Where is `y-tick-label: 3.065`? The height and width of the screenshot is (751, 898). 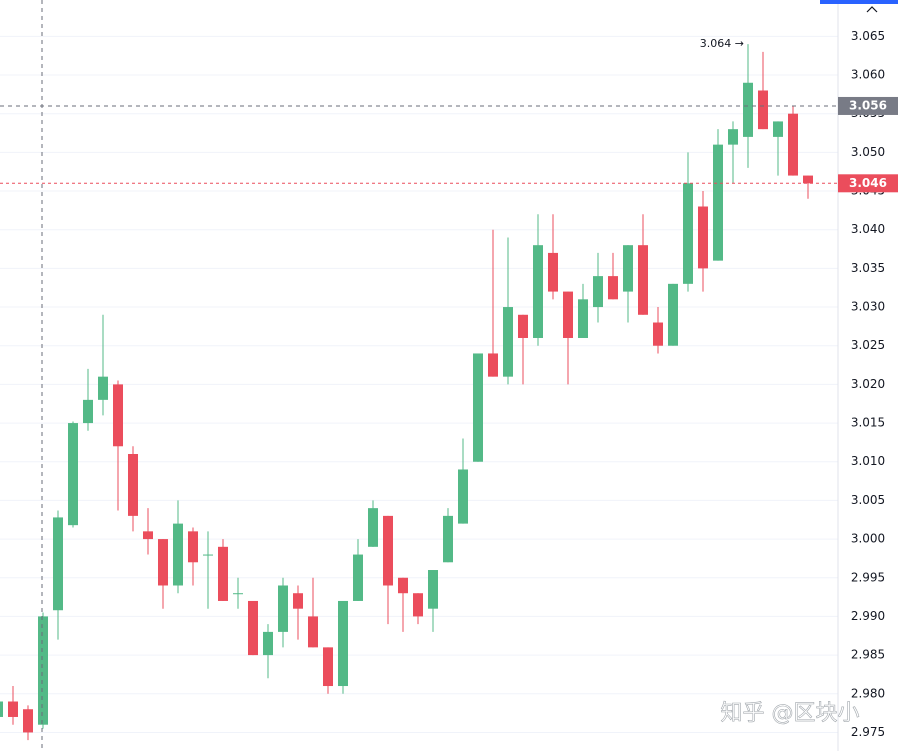 y-tick-label: 3.065 is located at coordinates (868, 36).